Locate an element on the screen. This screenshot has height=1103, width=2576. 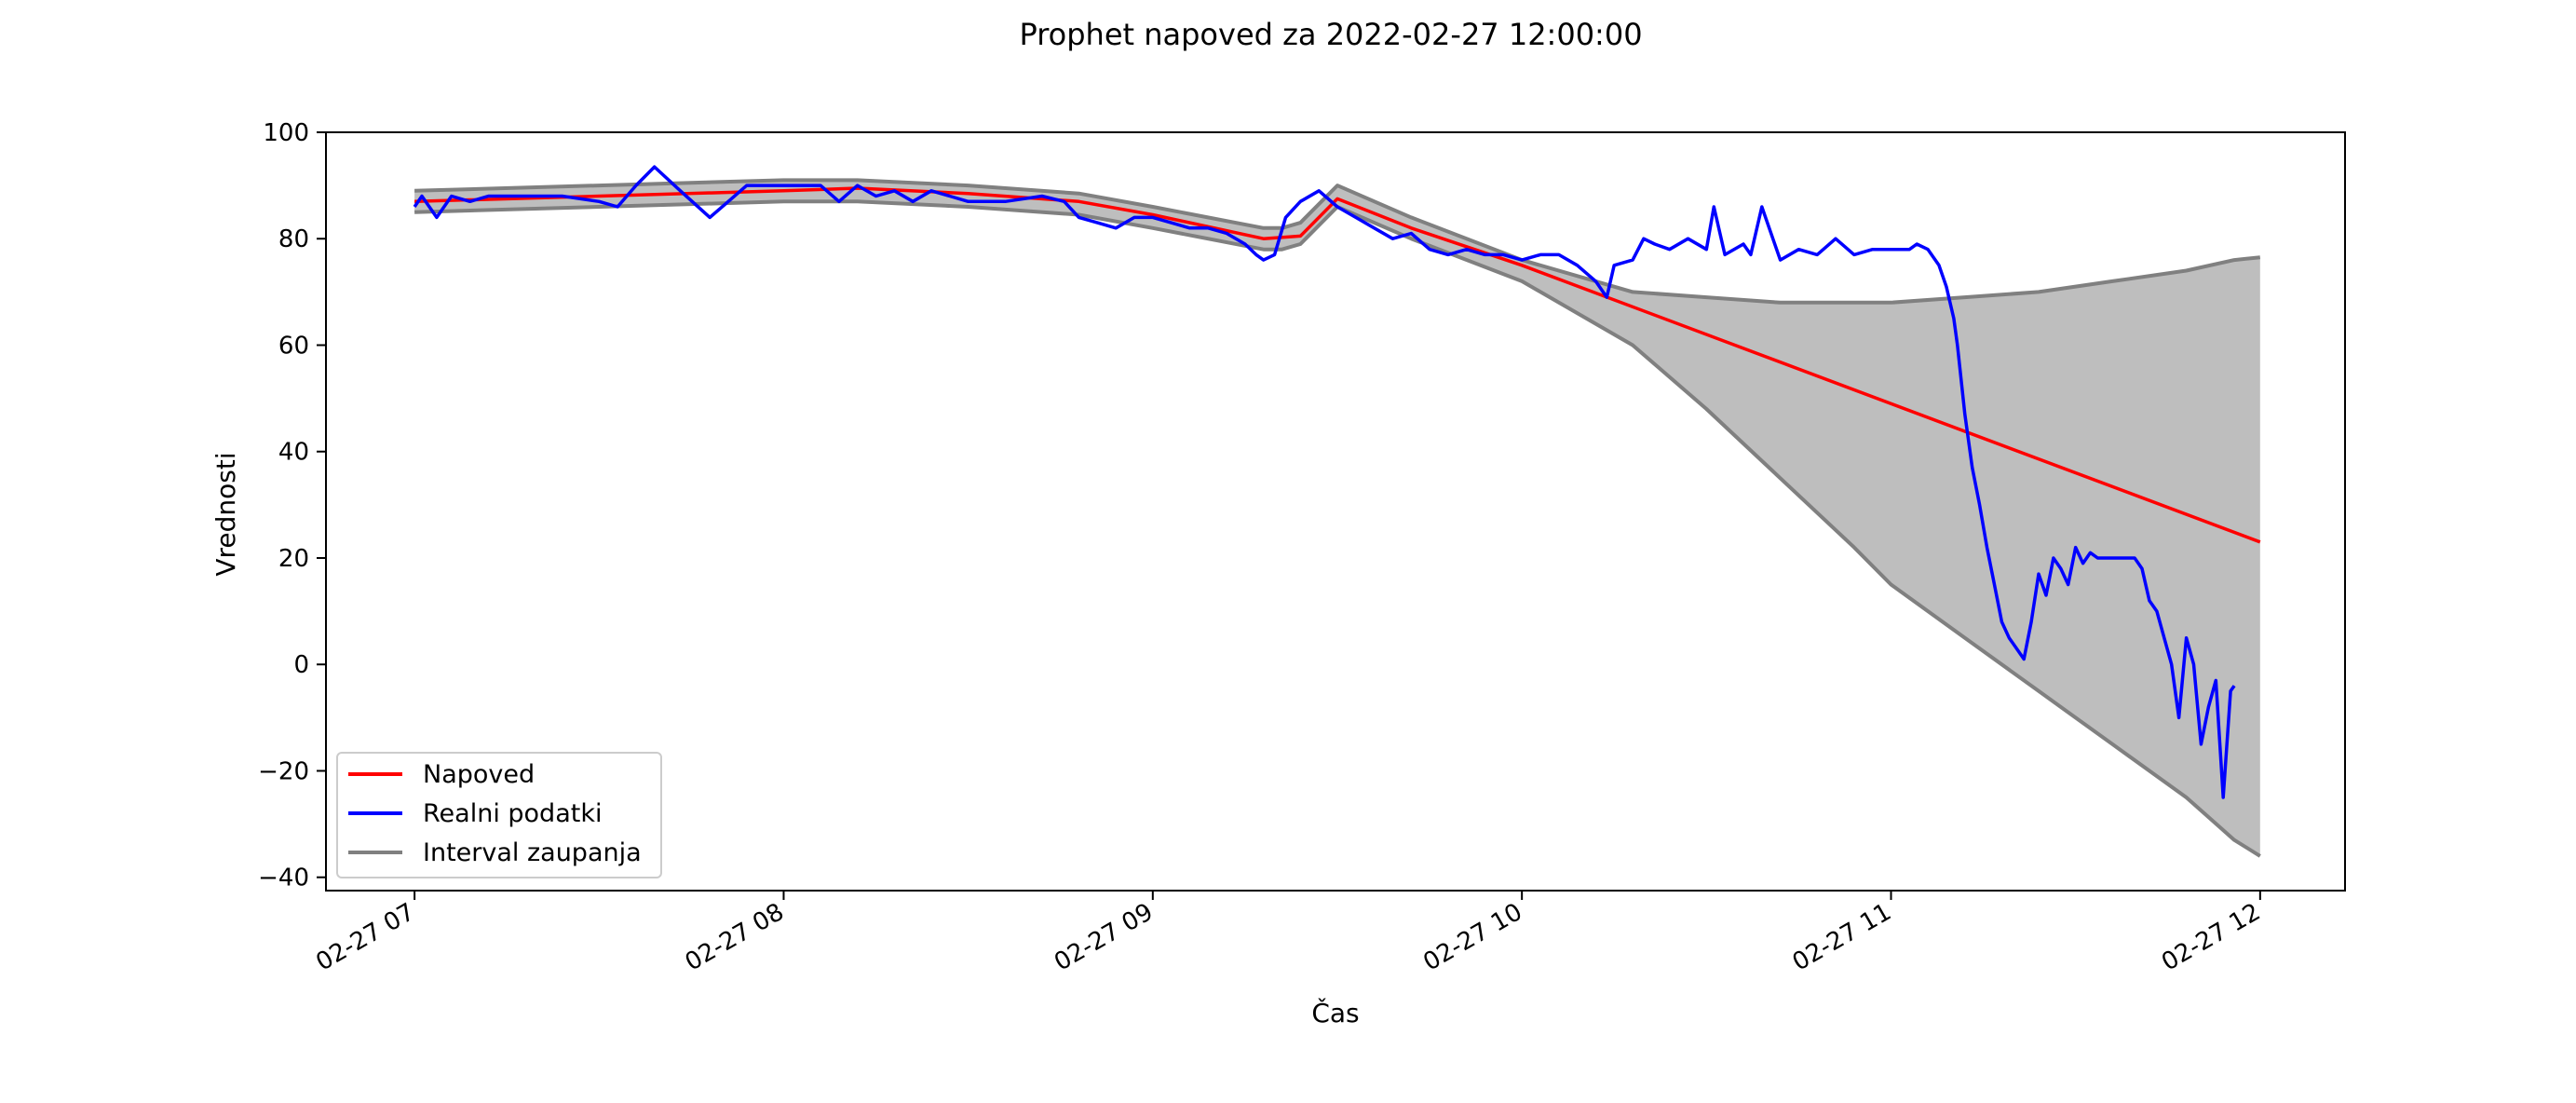
y-axis-label: Vrednosti is located at coordinates (225, 514).